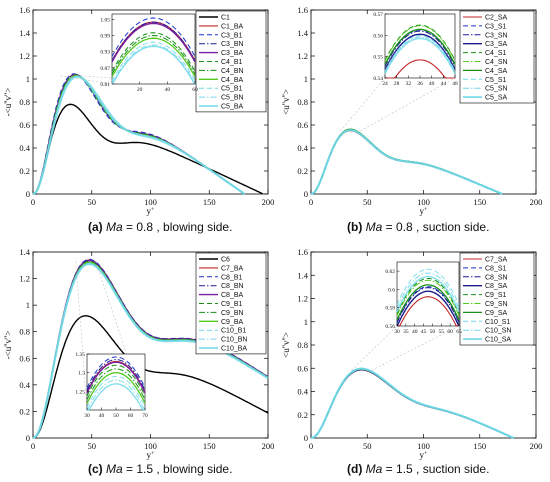 Image resolution: width=550 pixels, height=482 pixels. Describe the element at coordinates (498, 331) in the screenshot. I see `legend-label: C10_SN` at that location.